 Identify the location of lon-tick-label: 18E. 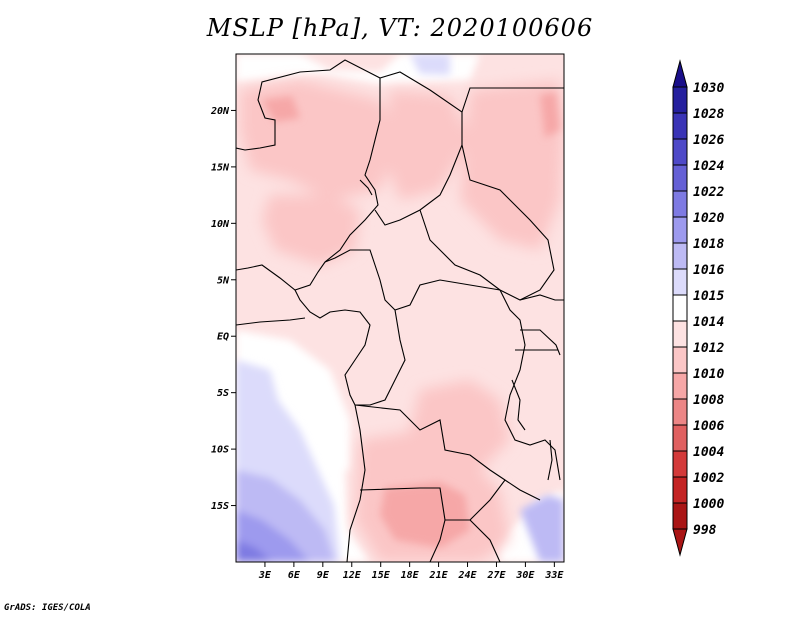
(410, 575).